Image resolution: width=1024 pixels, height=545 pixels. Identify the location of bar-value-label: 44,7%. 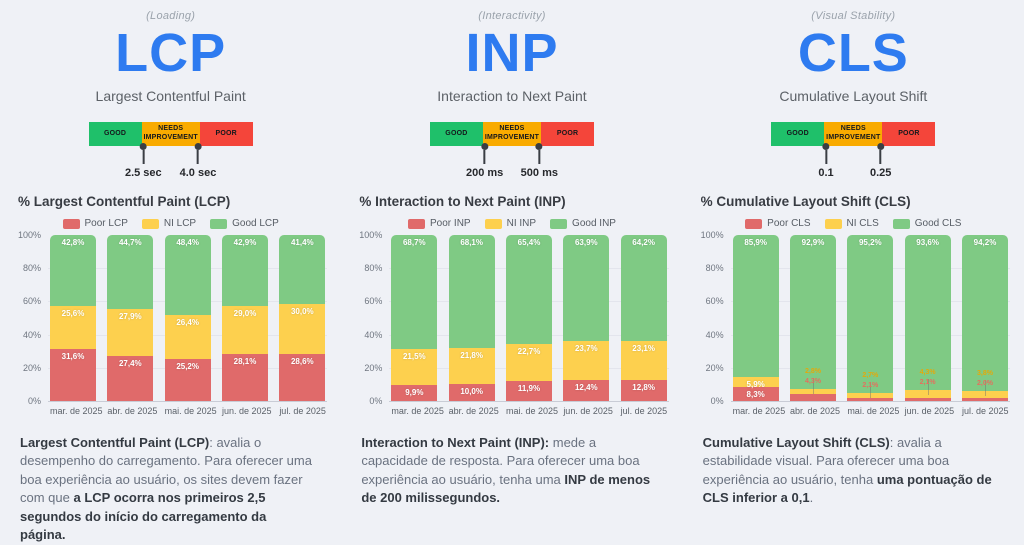
(130, 242).